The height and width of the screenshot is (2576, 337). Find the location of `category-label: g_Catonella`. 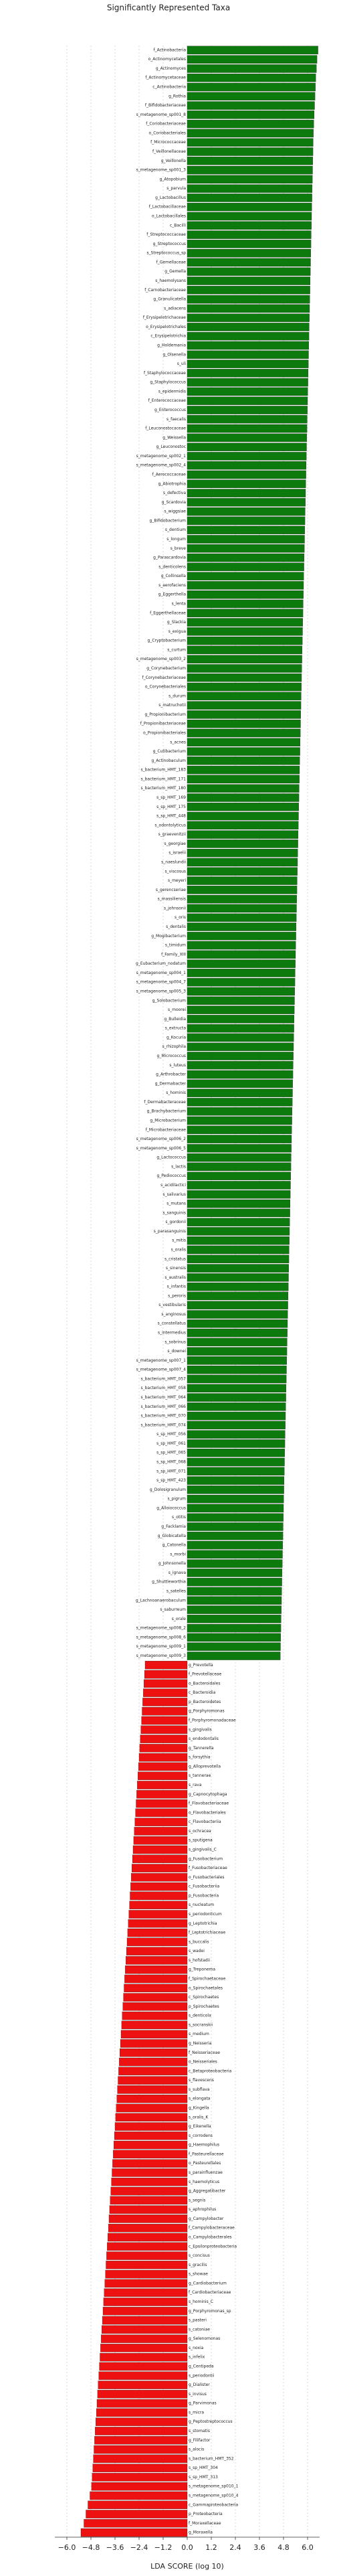

category-label: g_Catonella is located at coordinates (174, 1546).